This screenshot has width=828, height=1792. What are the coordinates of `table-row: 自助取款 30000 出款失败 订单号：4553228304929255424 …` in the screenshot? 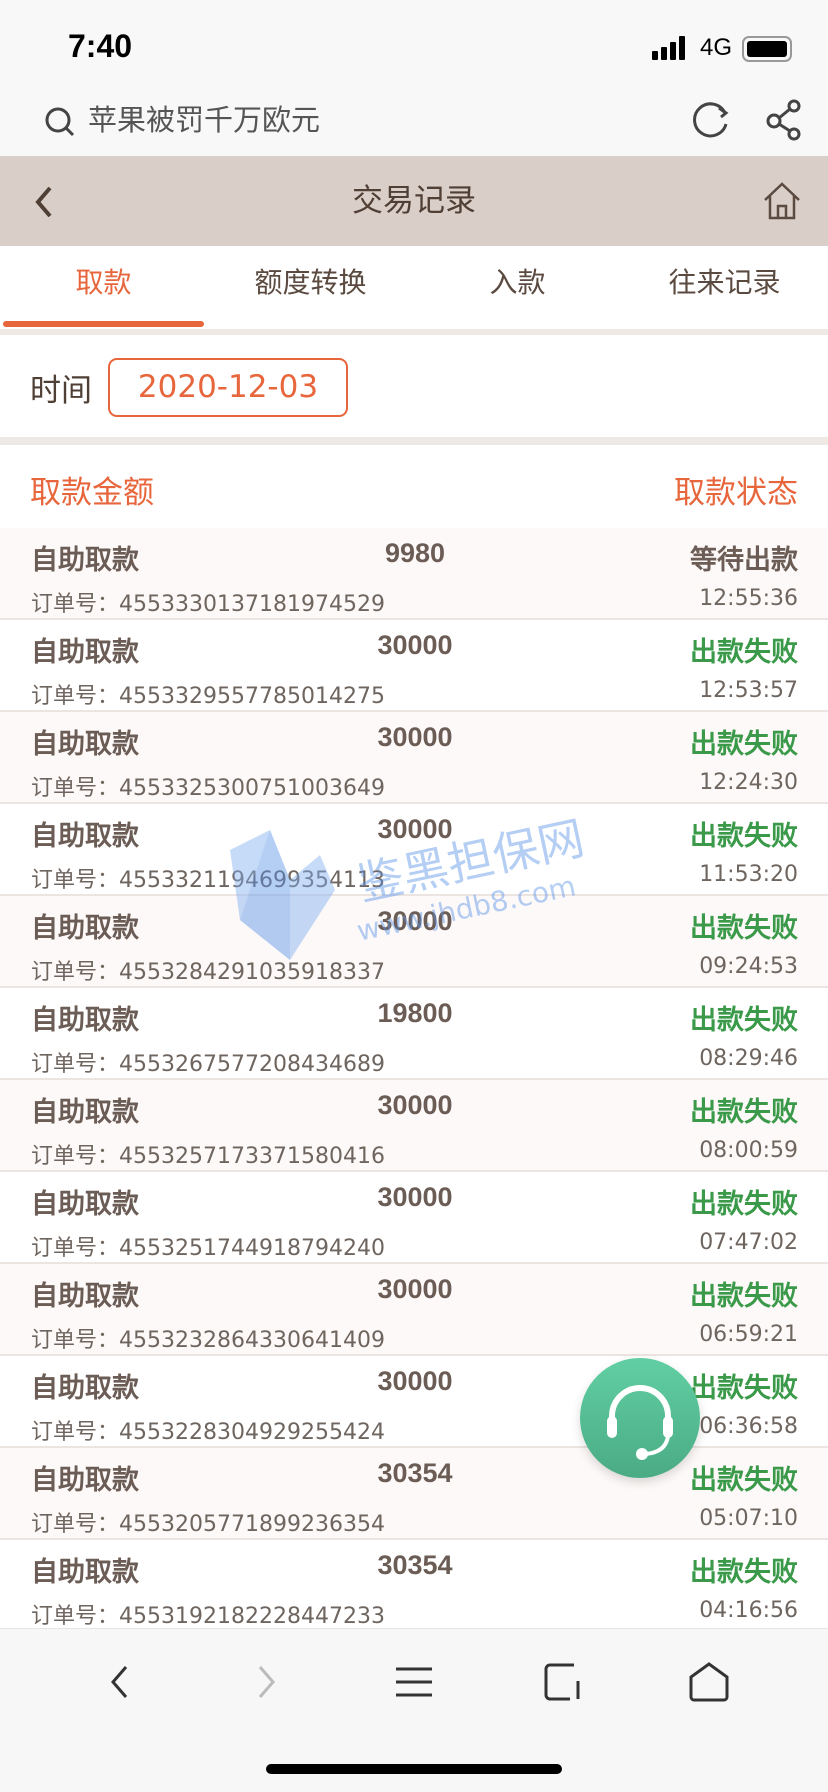 It's located at (414, 1402).